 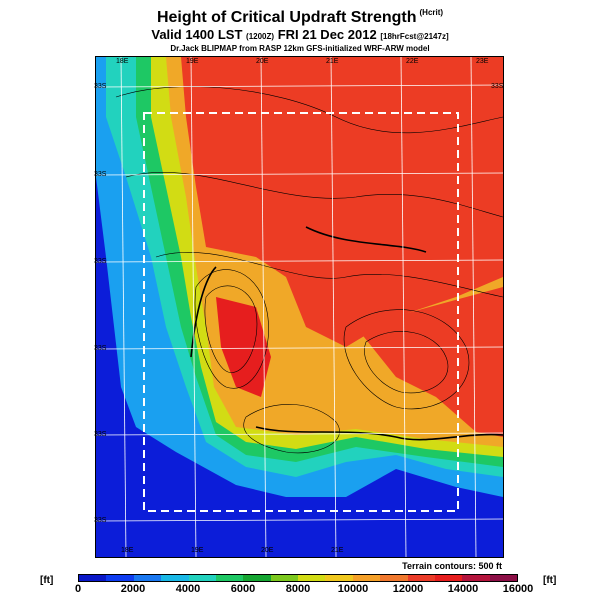 What do you see at coordinates (337, 550) in the screenshot?
I see `lon-label-bottom: 21E` at bounding box center [337, 550].